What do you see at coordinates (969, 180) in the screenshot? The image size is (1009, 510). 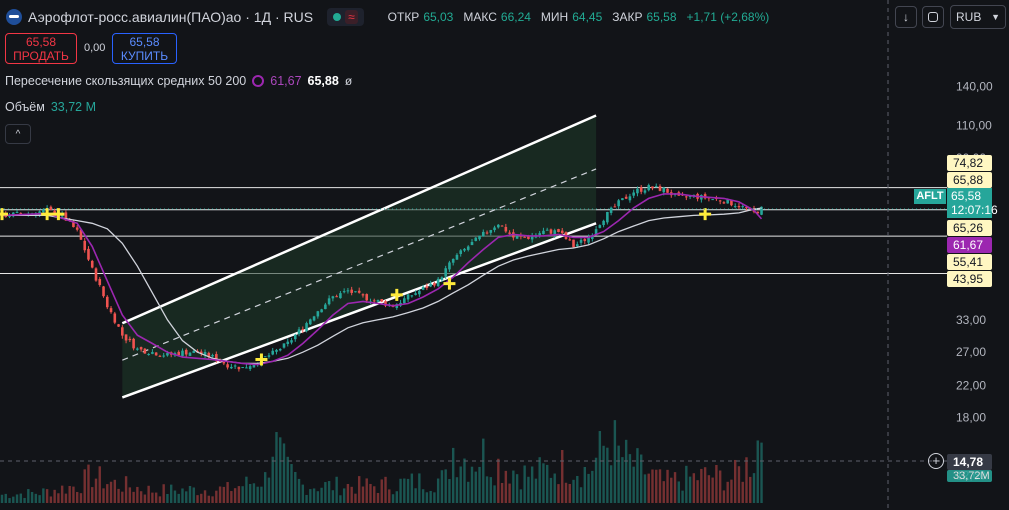 I see `level-tag-ma-slow: 65,88` at bounding box center [969, 180].